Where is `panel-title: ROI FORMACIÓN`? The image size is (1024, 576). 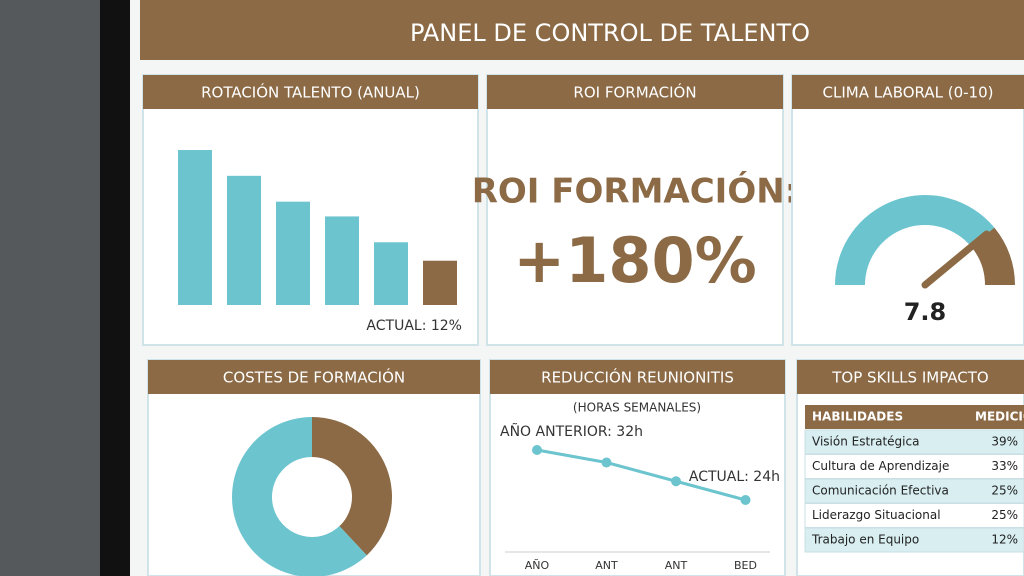 panel-title: ROI FORMACIÓN is located at coordinates (634, 92).